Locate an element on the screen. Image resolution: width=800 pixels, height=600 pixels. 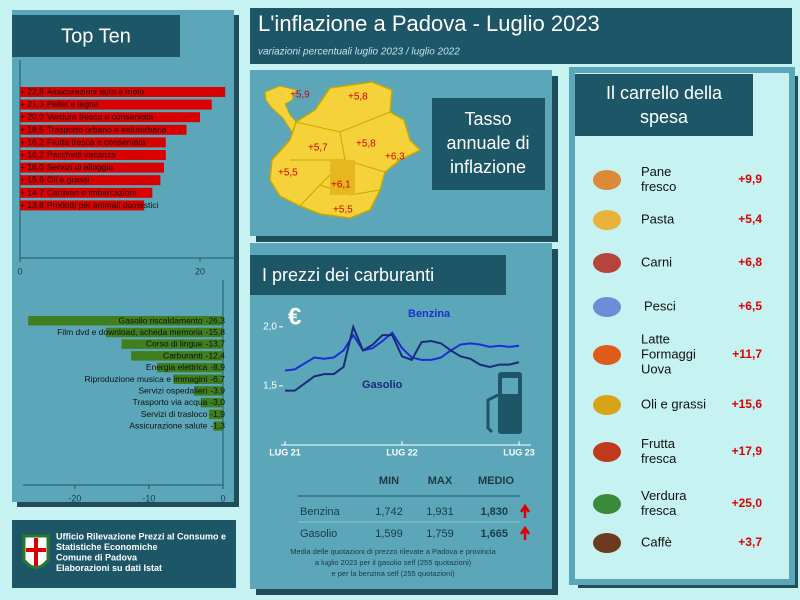
bar-label: Servizi di trasloco -1,9 is located at coordinates (183, 414).